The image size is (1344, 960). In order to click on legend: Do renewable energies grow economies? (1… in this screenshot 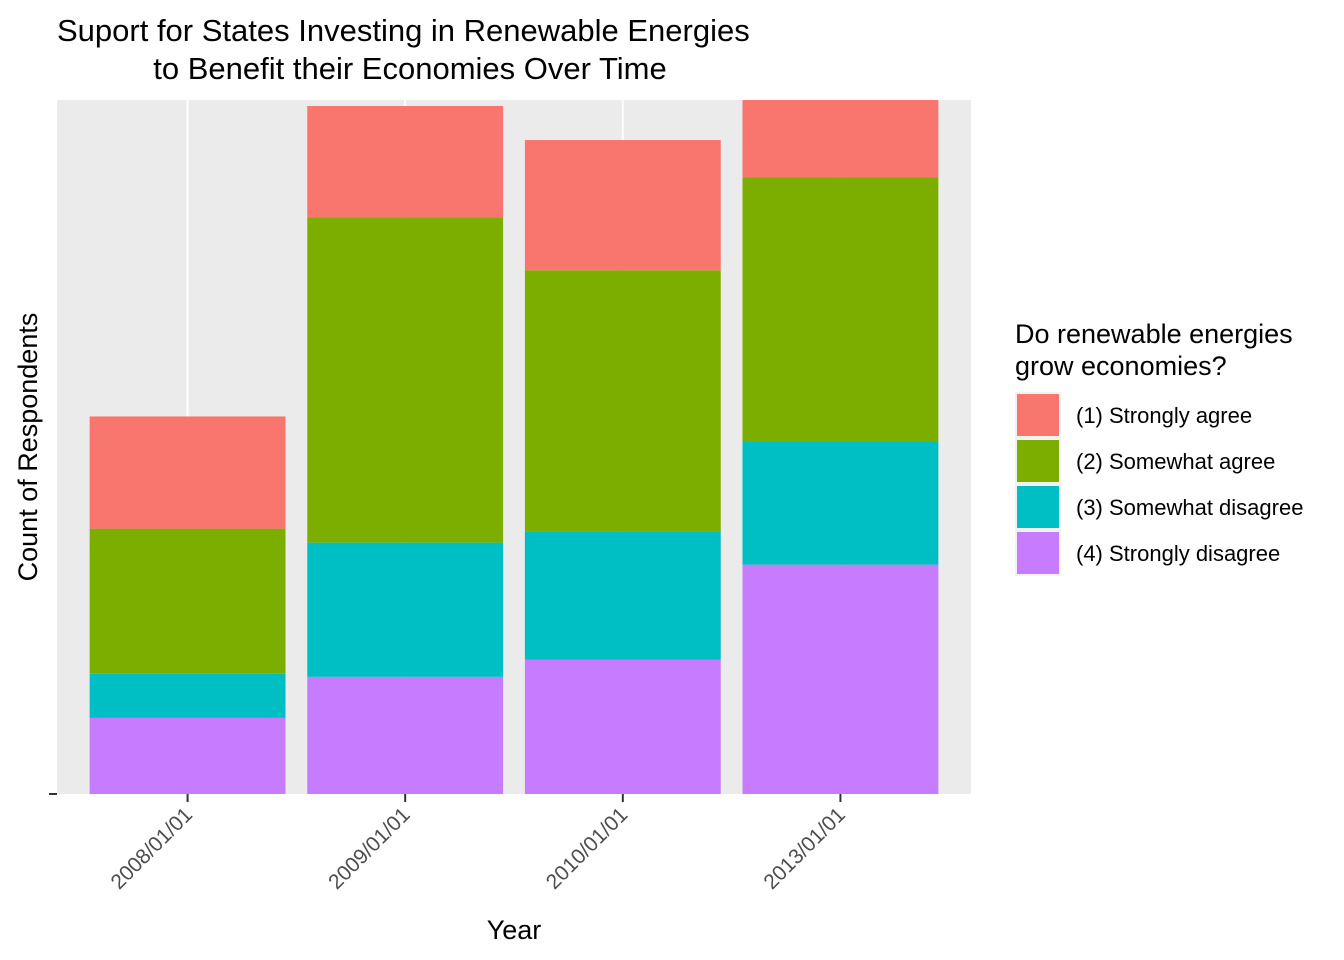, I will do `click(1159, 447)`.